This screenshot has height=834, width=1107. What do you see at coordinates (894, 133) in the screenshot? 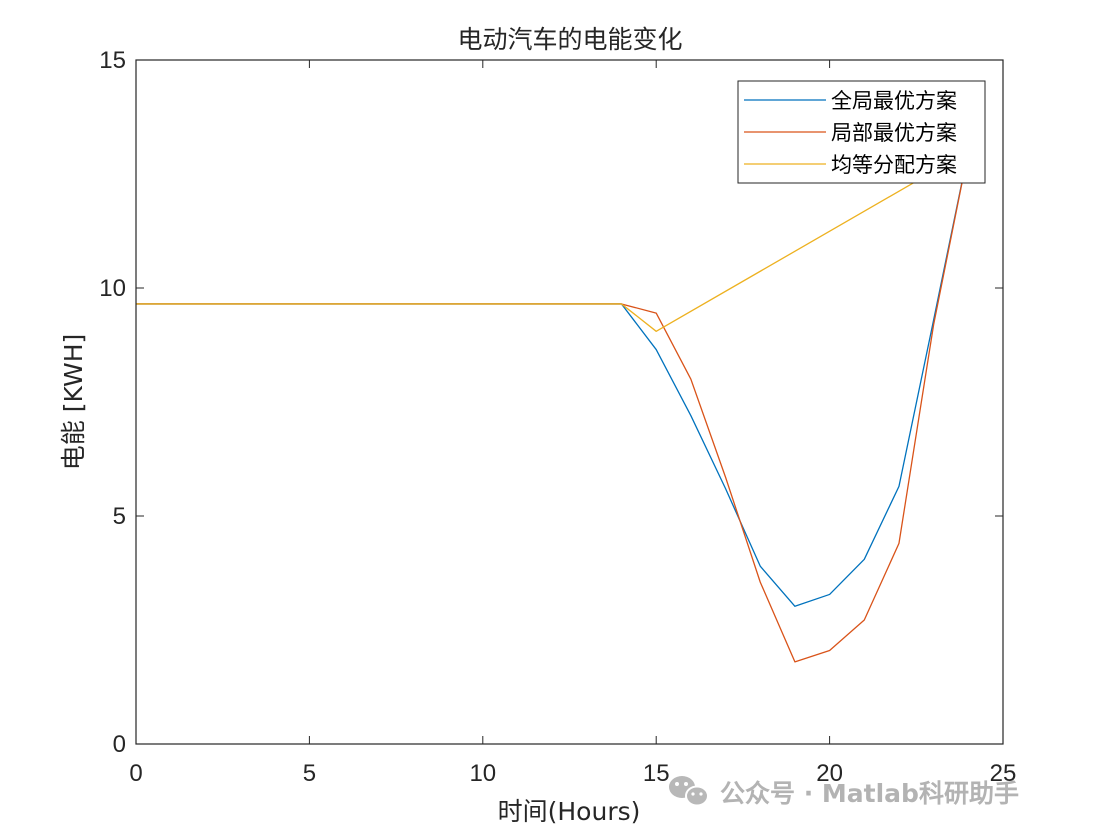
I see `legend-label-local: 局部最优方案` at bounding box center [894, 133].